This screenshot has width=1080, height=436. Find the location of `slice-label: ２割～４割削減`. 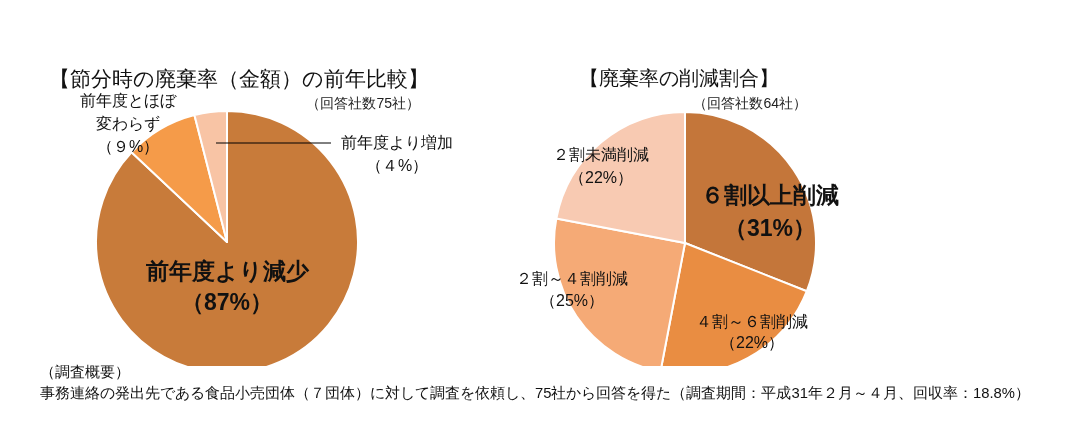

slice-label: ２割～４割削減 is located at coordinates (572, 278).